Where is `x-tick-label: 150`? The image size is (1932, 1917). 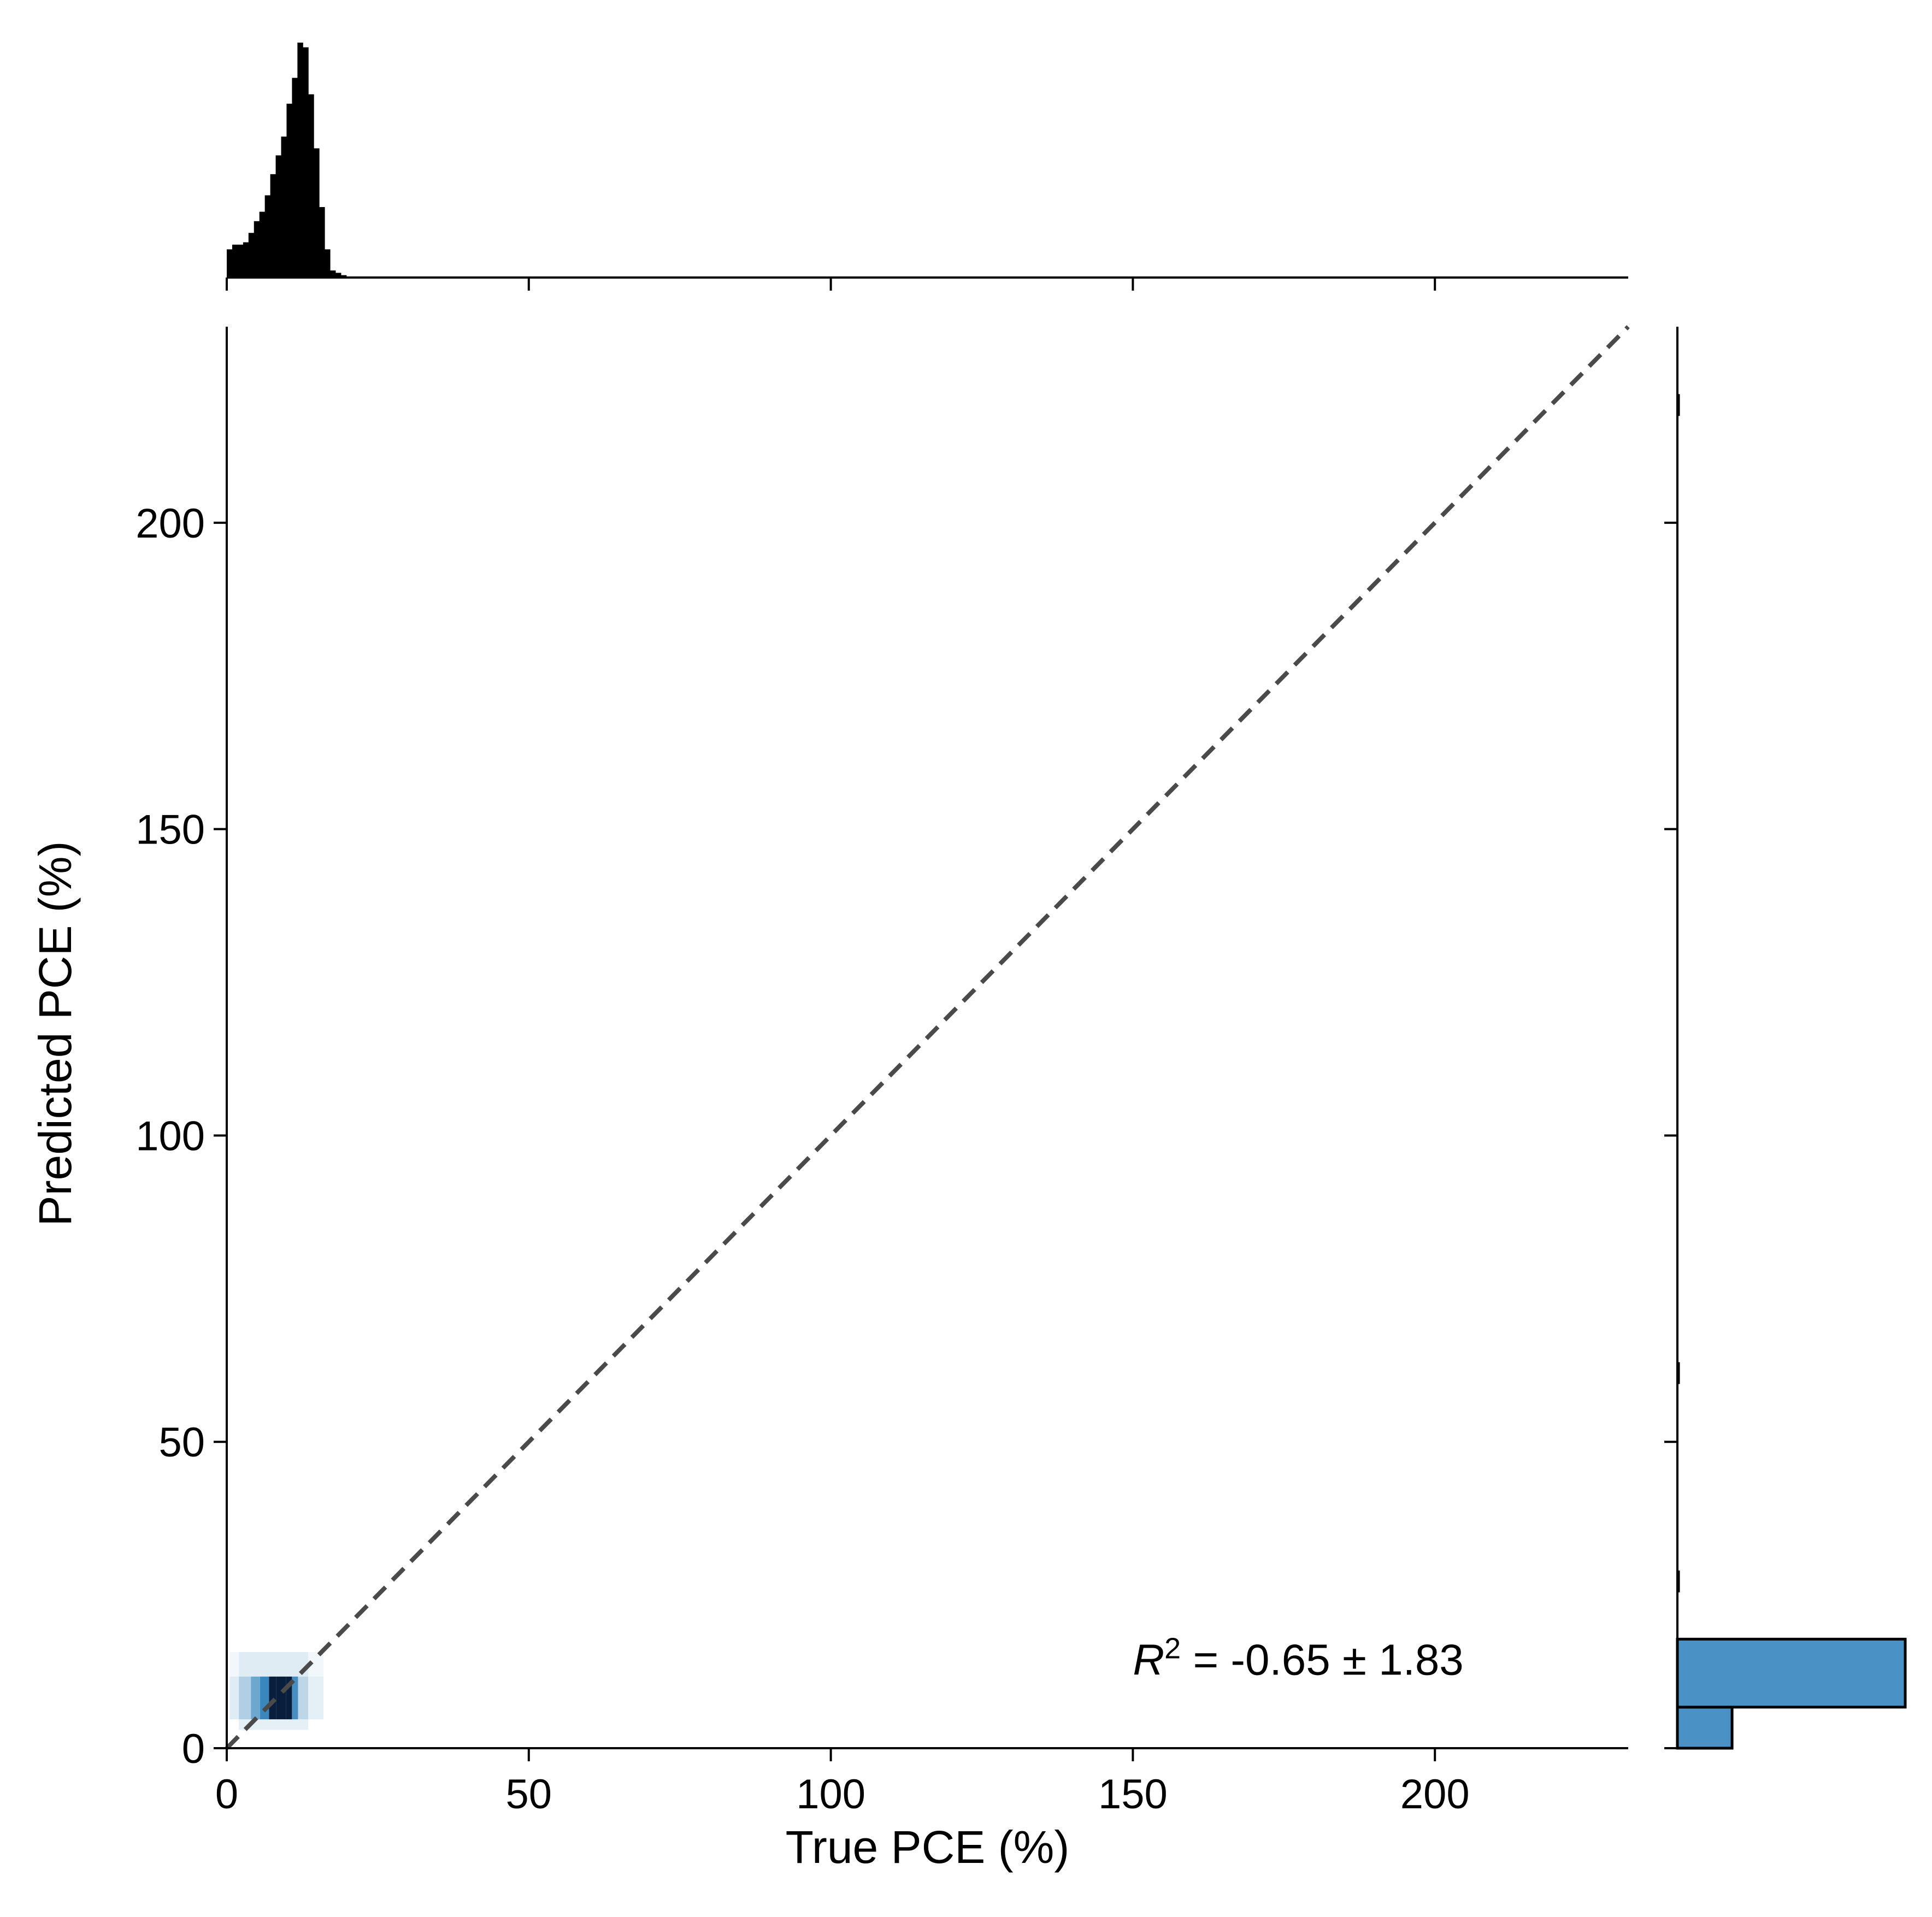
x-tick-label: 150 is located at coordinates (1133, 1795).